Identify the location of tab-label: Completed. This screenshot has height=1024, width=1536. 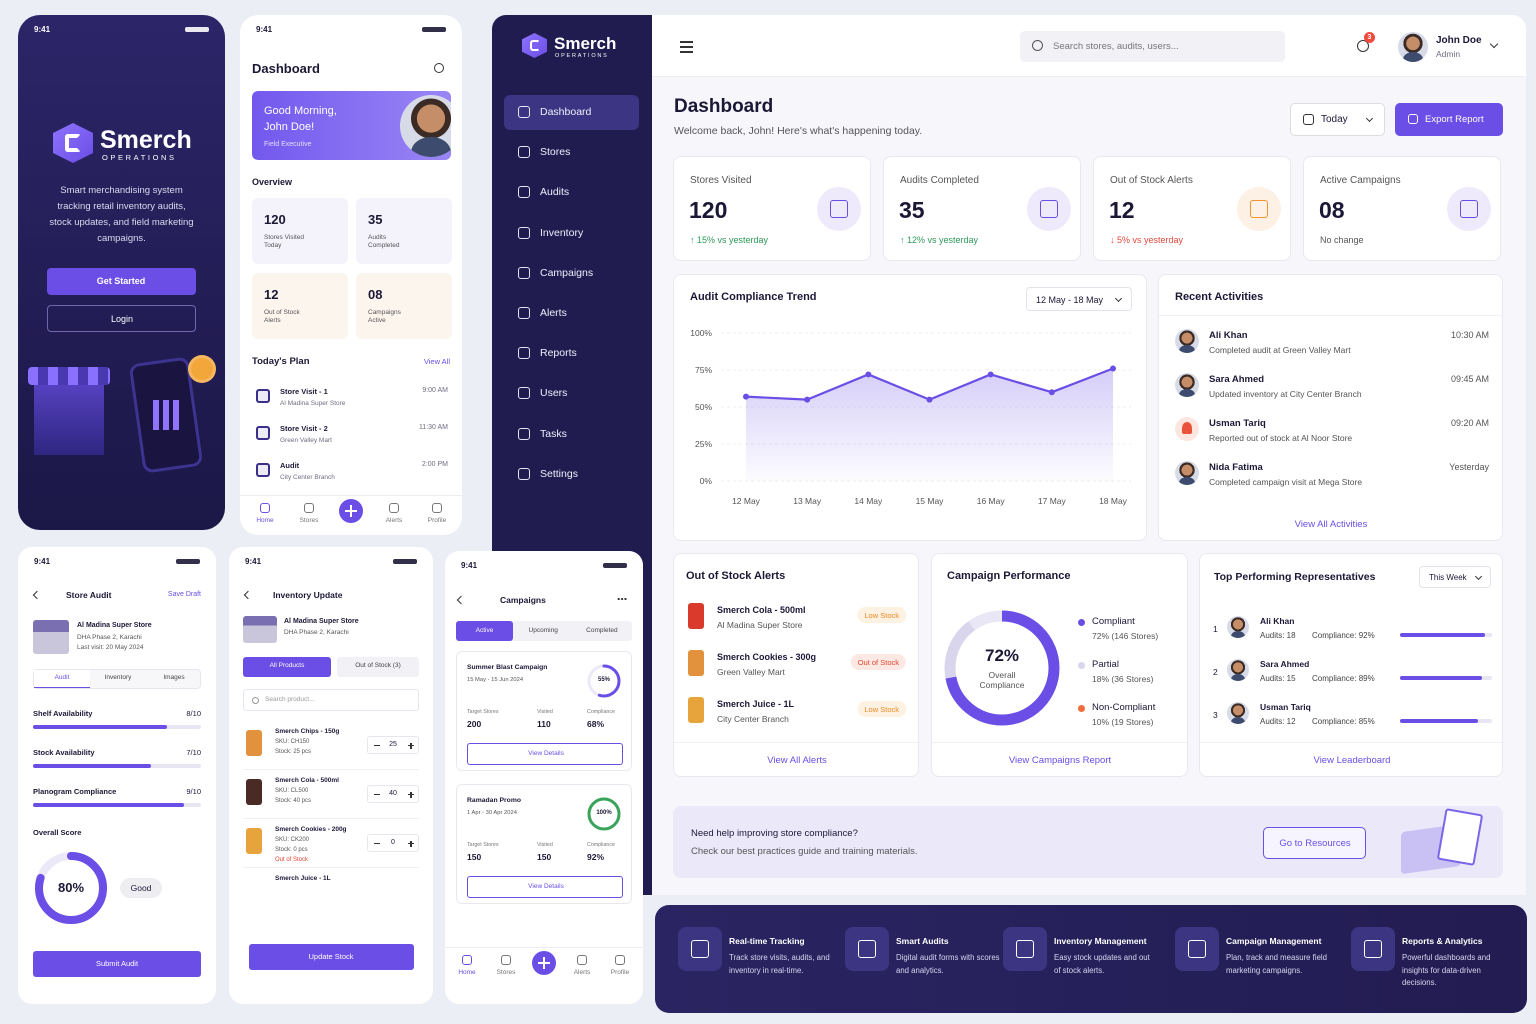
(602, 630).